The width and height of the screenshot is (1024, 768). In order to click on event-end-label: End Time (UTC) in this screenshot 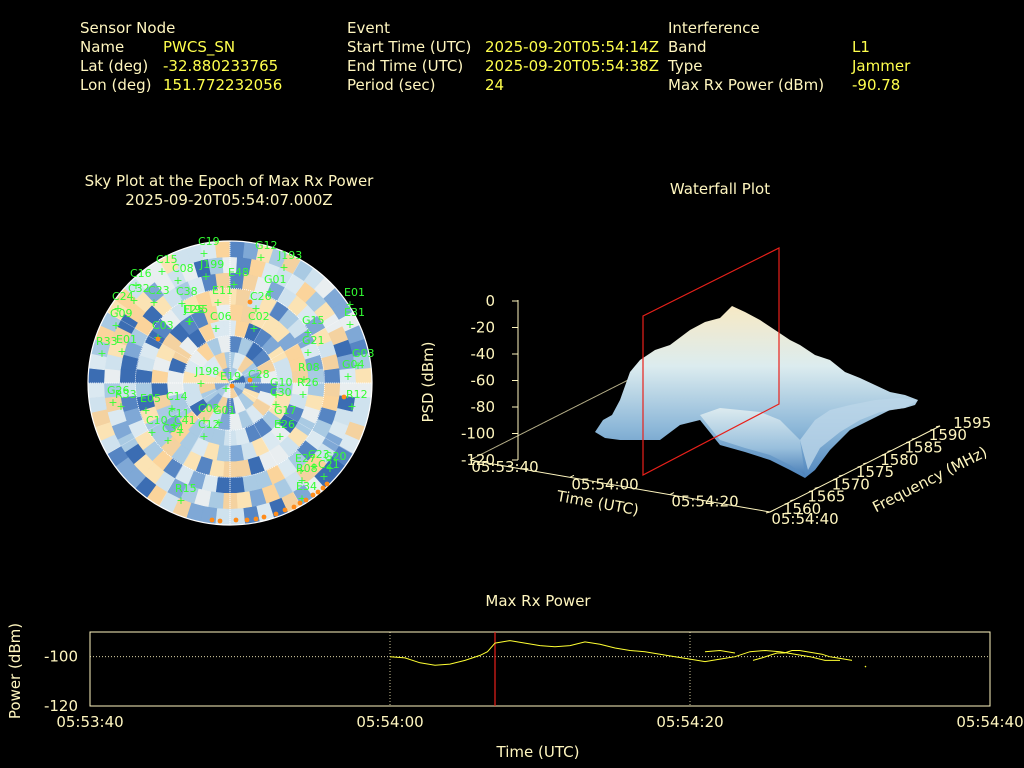, I will do `click(405, 66)`.